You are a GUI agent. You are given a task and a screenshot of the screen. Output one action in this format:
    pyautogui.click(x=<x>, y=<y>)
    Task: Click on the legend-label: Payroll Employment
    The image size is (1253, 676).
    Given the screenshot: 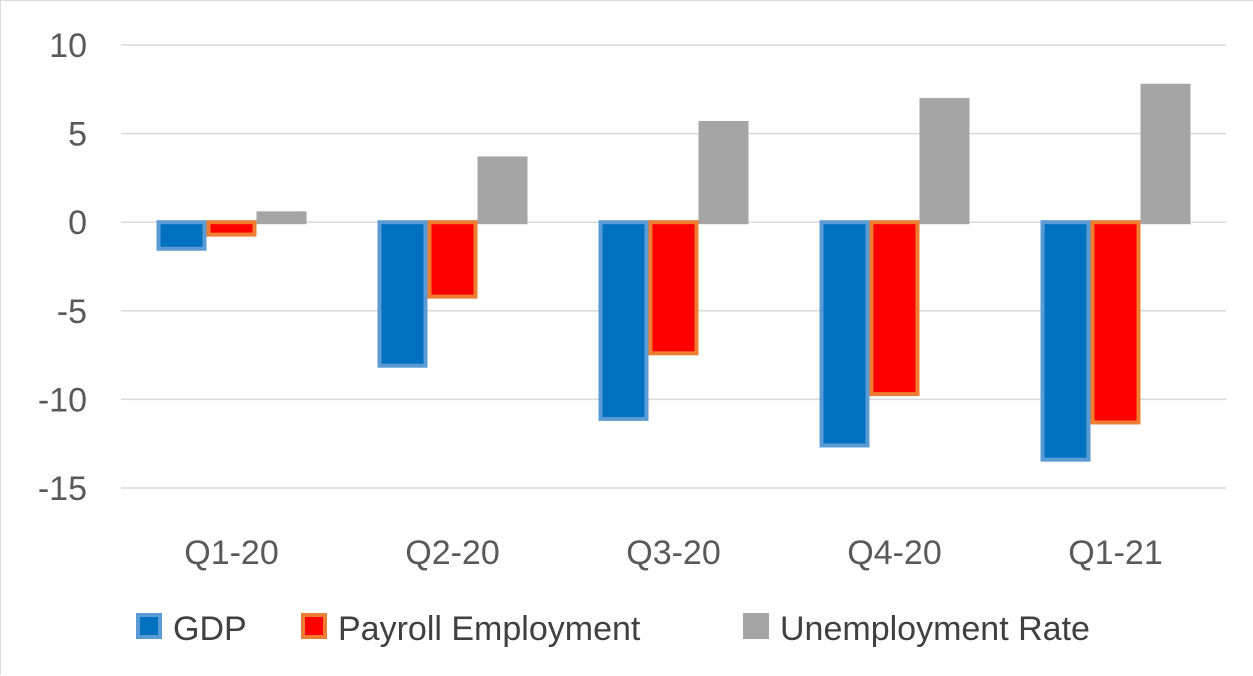 What is the action you would take?
    pyautogui.click(x=489, y=629)
    